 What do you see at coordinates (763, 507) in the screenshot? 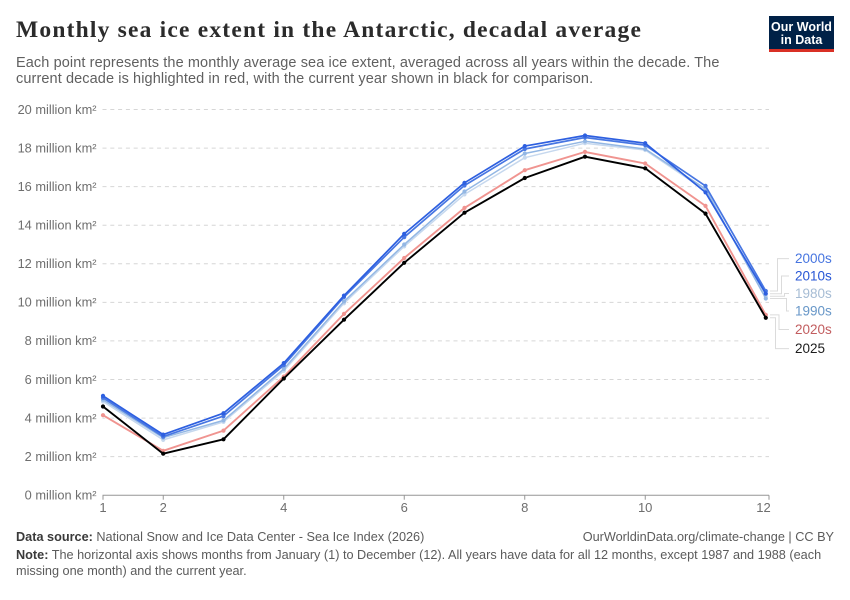
I see `svg-text: 12` at bounding box center [763, 507].